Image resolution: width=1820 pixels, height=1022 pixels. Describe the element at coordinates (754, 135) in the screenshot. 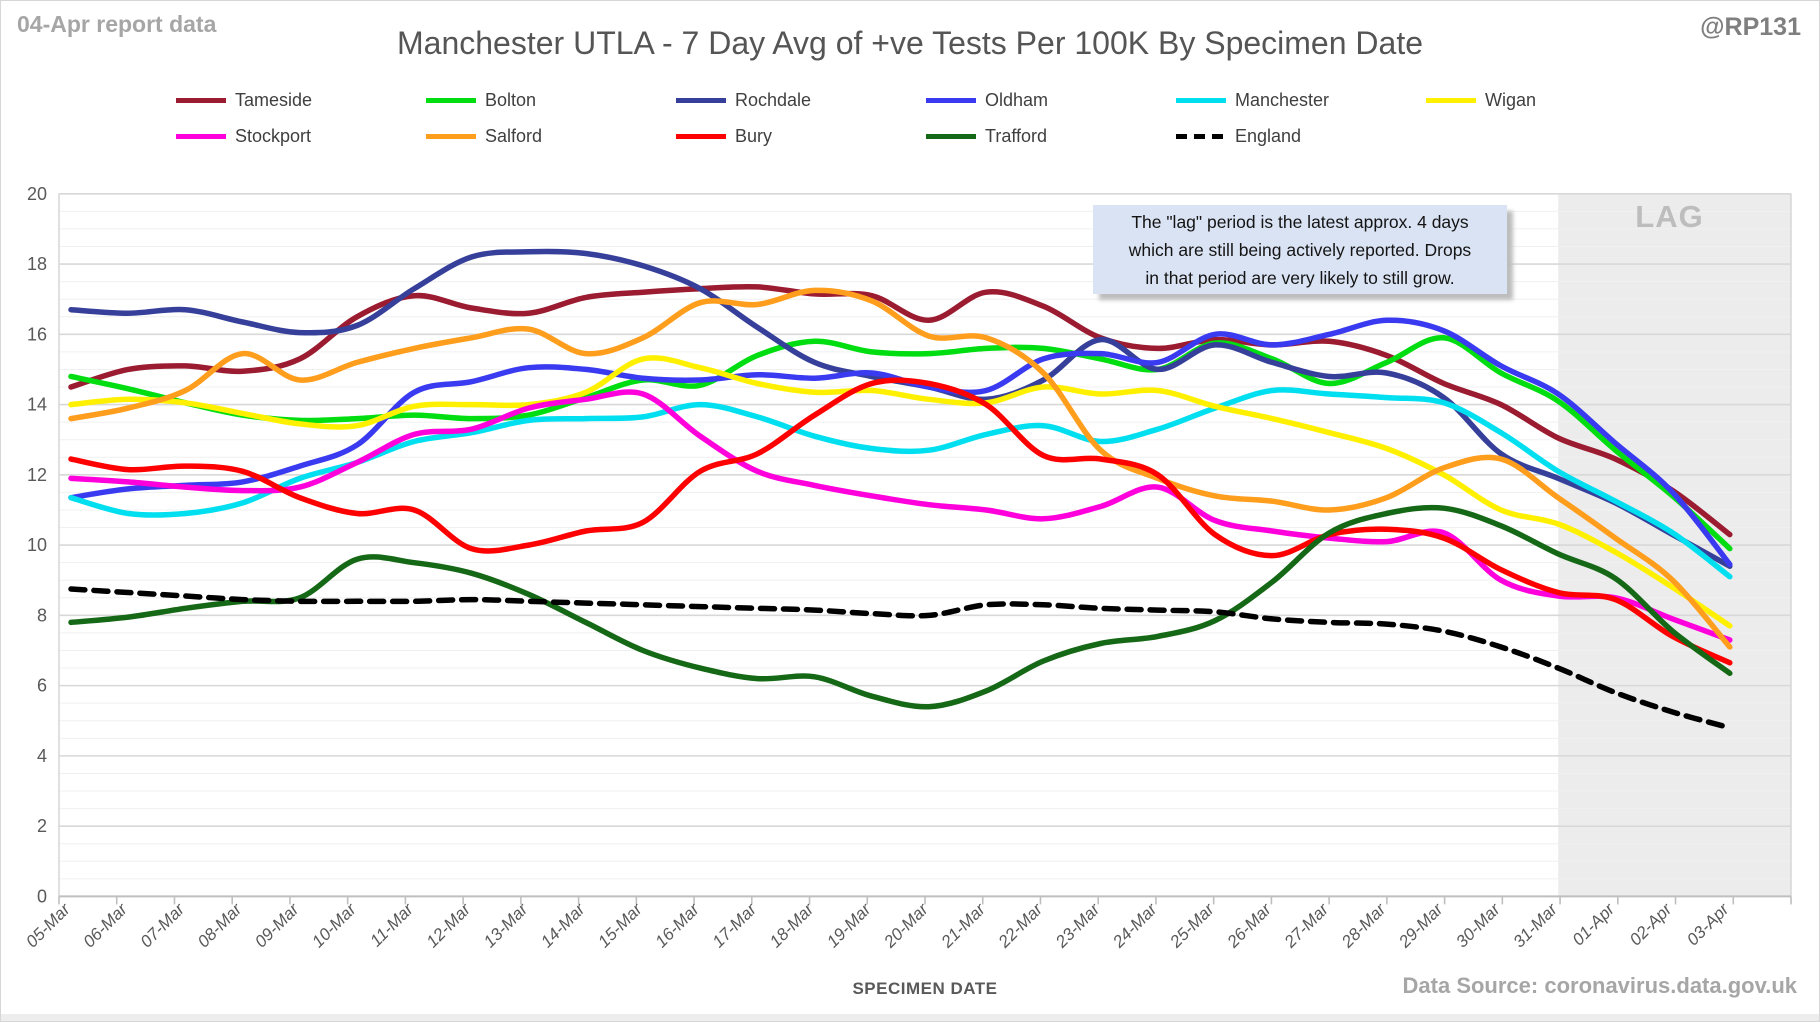

I see `legend-label: Bury` at that location.